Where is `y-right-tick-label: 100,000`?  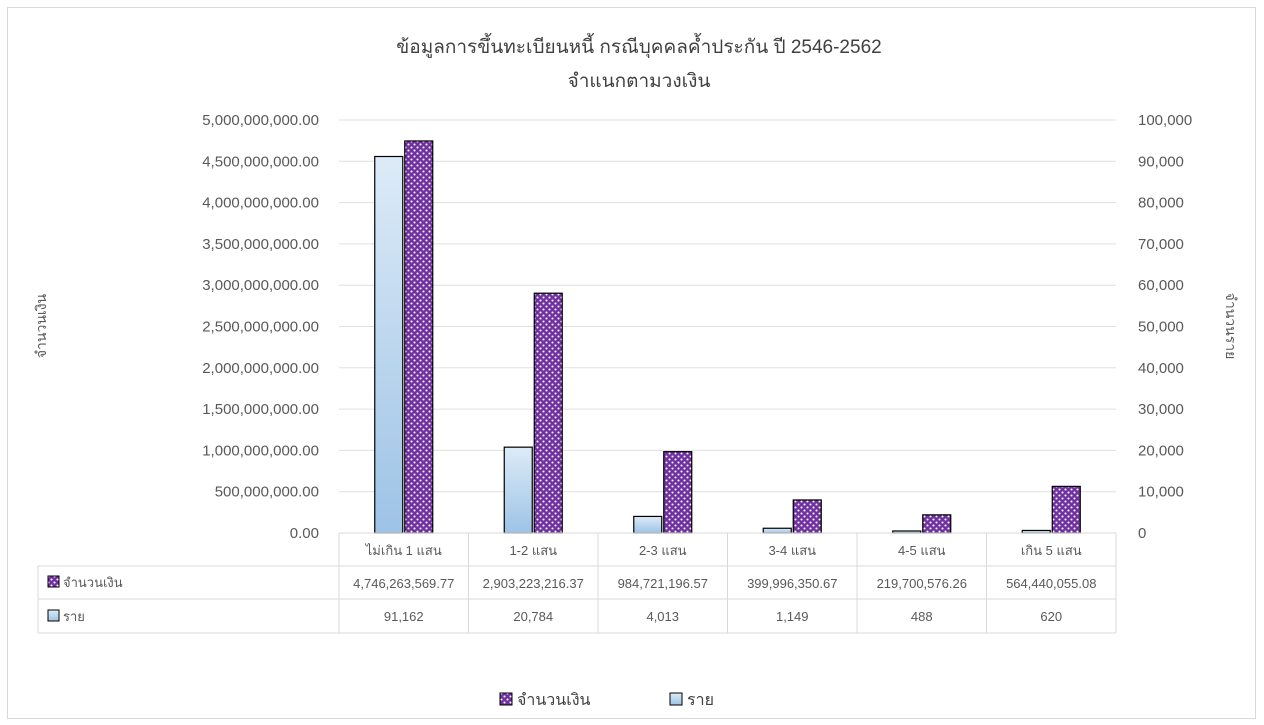
y-right-tick-label: 100,000 is located at coordinates (1165, 120).